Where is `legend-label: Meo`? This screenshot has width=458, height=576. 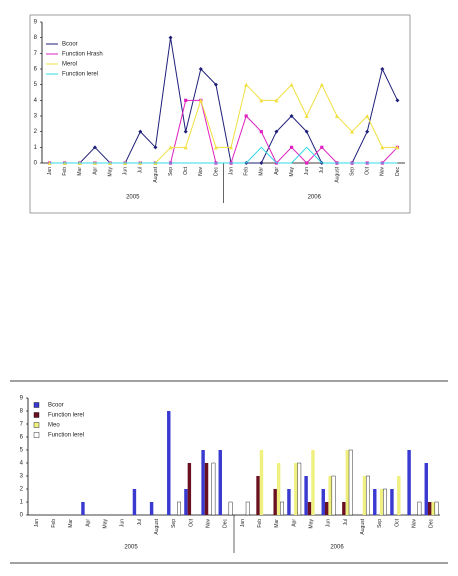 legend-label: Meo is located at coordinates (54, 426).